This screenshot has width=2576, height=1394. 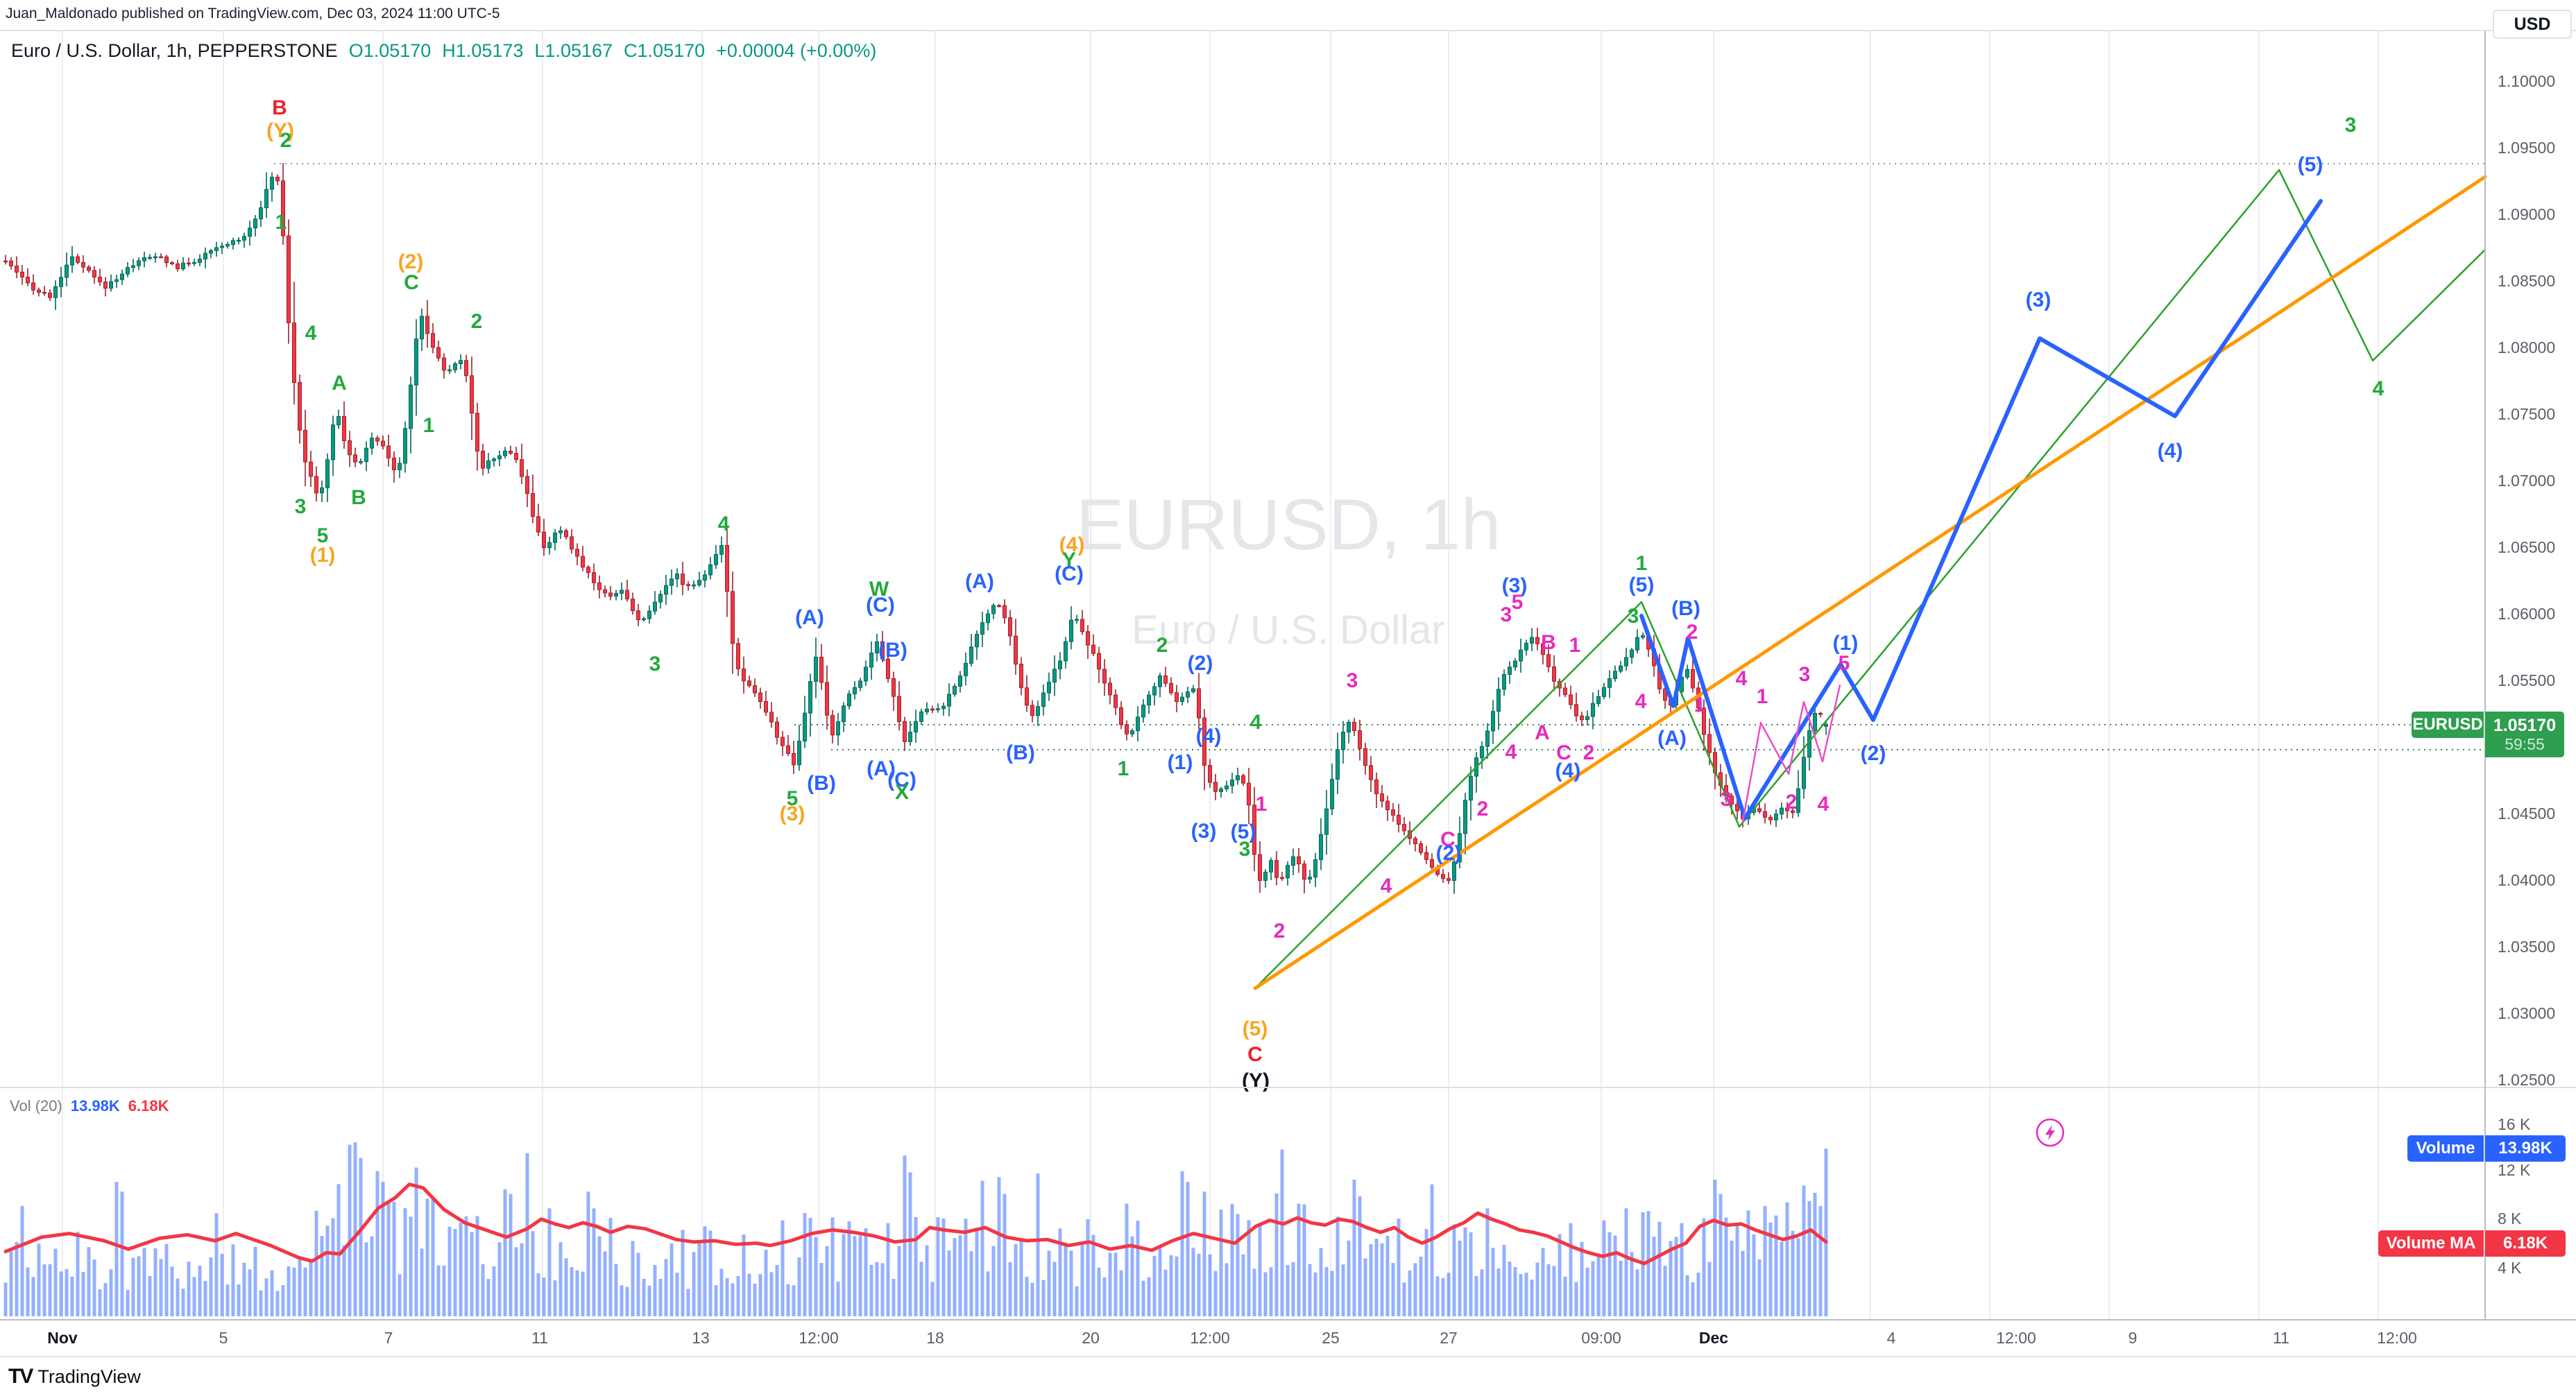 What do you see at coordinates (74, 1376) in the screenshot?
I see `tradingview-logo: TV TradingView` at bounding box center [74, 1376].